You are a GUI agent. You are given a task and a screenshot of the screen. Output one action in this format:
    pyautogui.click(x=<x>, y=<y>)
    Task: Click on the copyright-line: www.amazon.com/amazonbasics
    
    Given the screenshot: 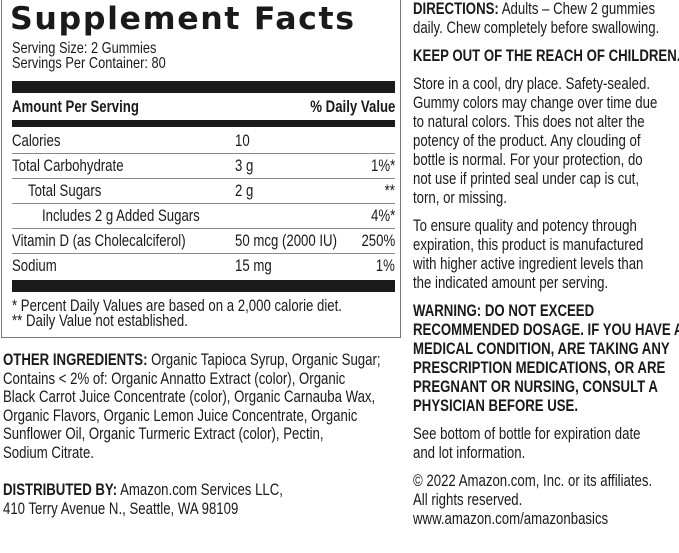 What is the action you would take?
    pyautogui.click(x=511, y=519)
    